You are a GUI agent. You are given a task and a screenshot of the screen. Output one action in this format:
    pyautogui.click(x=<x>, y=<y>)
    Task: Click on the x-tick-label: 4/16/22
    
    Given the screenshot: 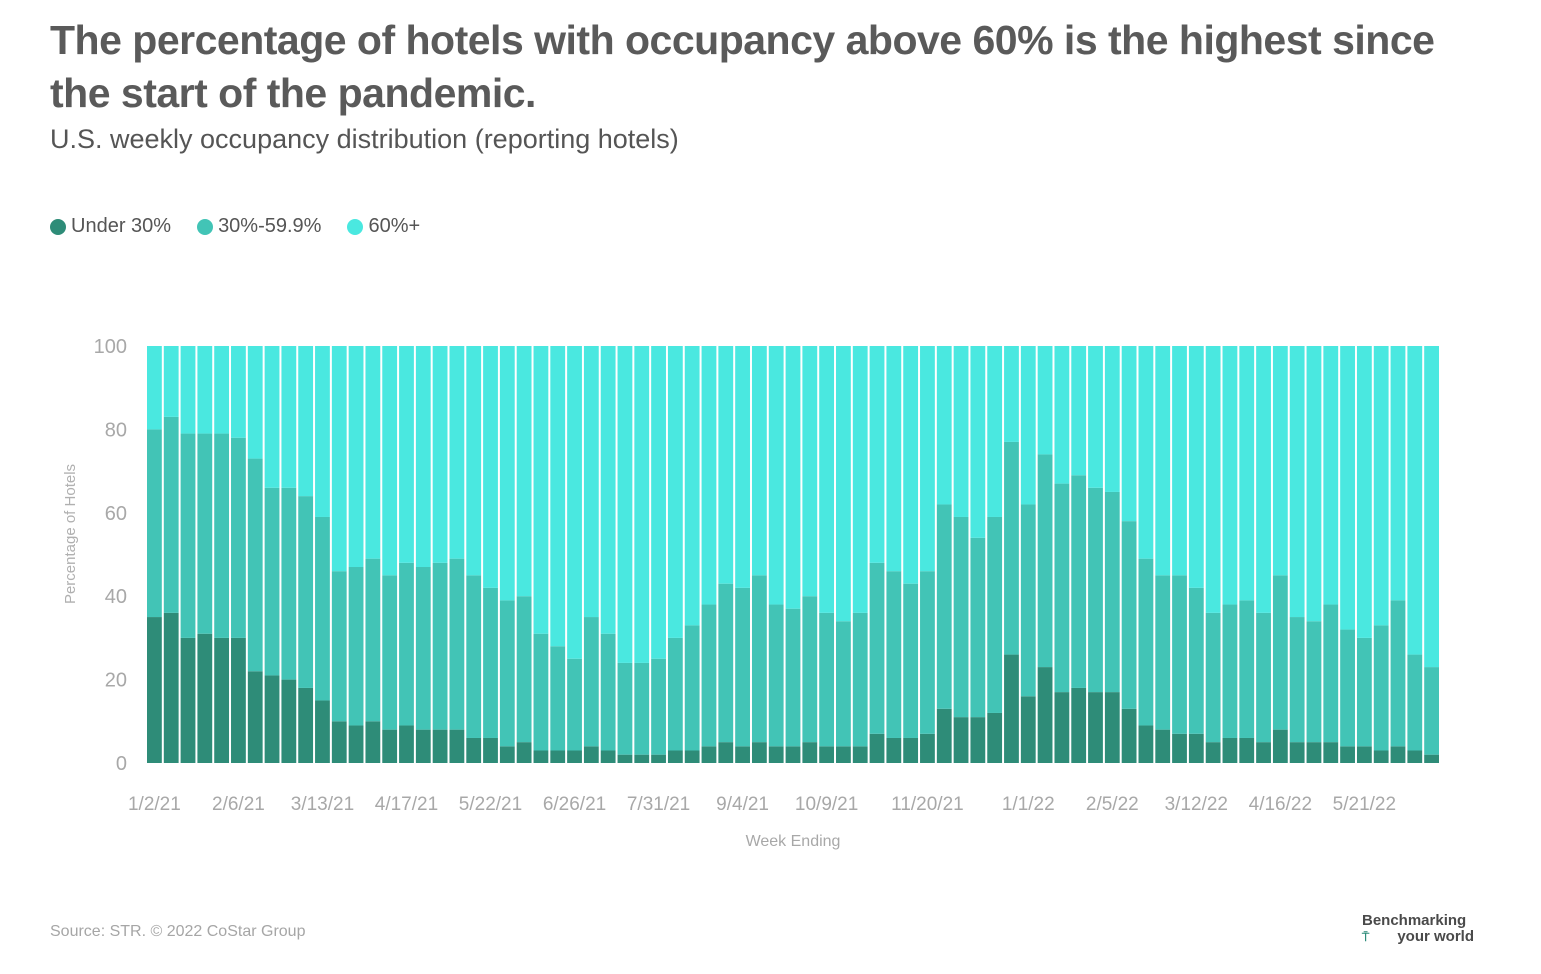 What is the action you would take?
    pyautogui.click(x=1280, y=804)
    